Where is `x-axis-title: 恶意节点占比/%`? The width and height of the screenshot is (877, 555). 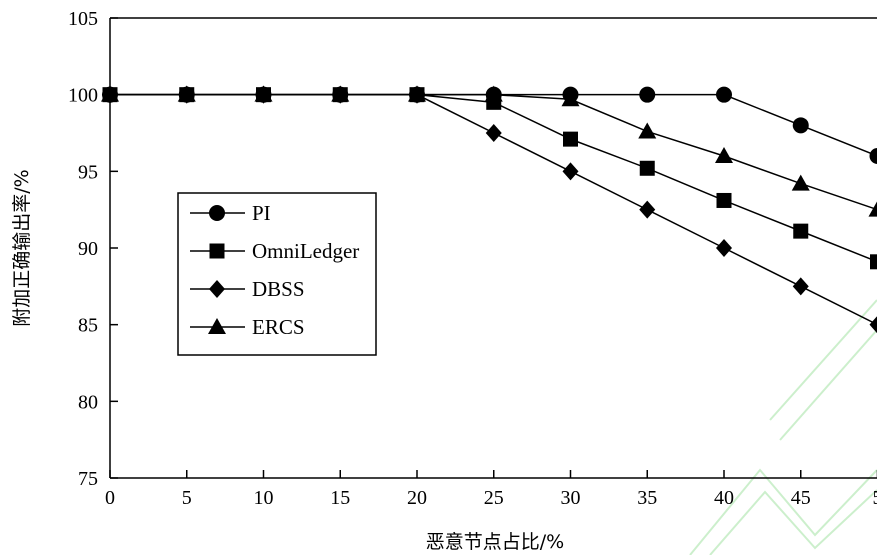 x-axis-title: 恶意节点占比/% is located at coordinates (495, 542).